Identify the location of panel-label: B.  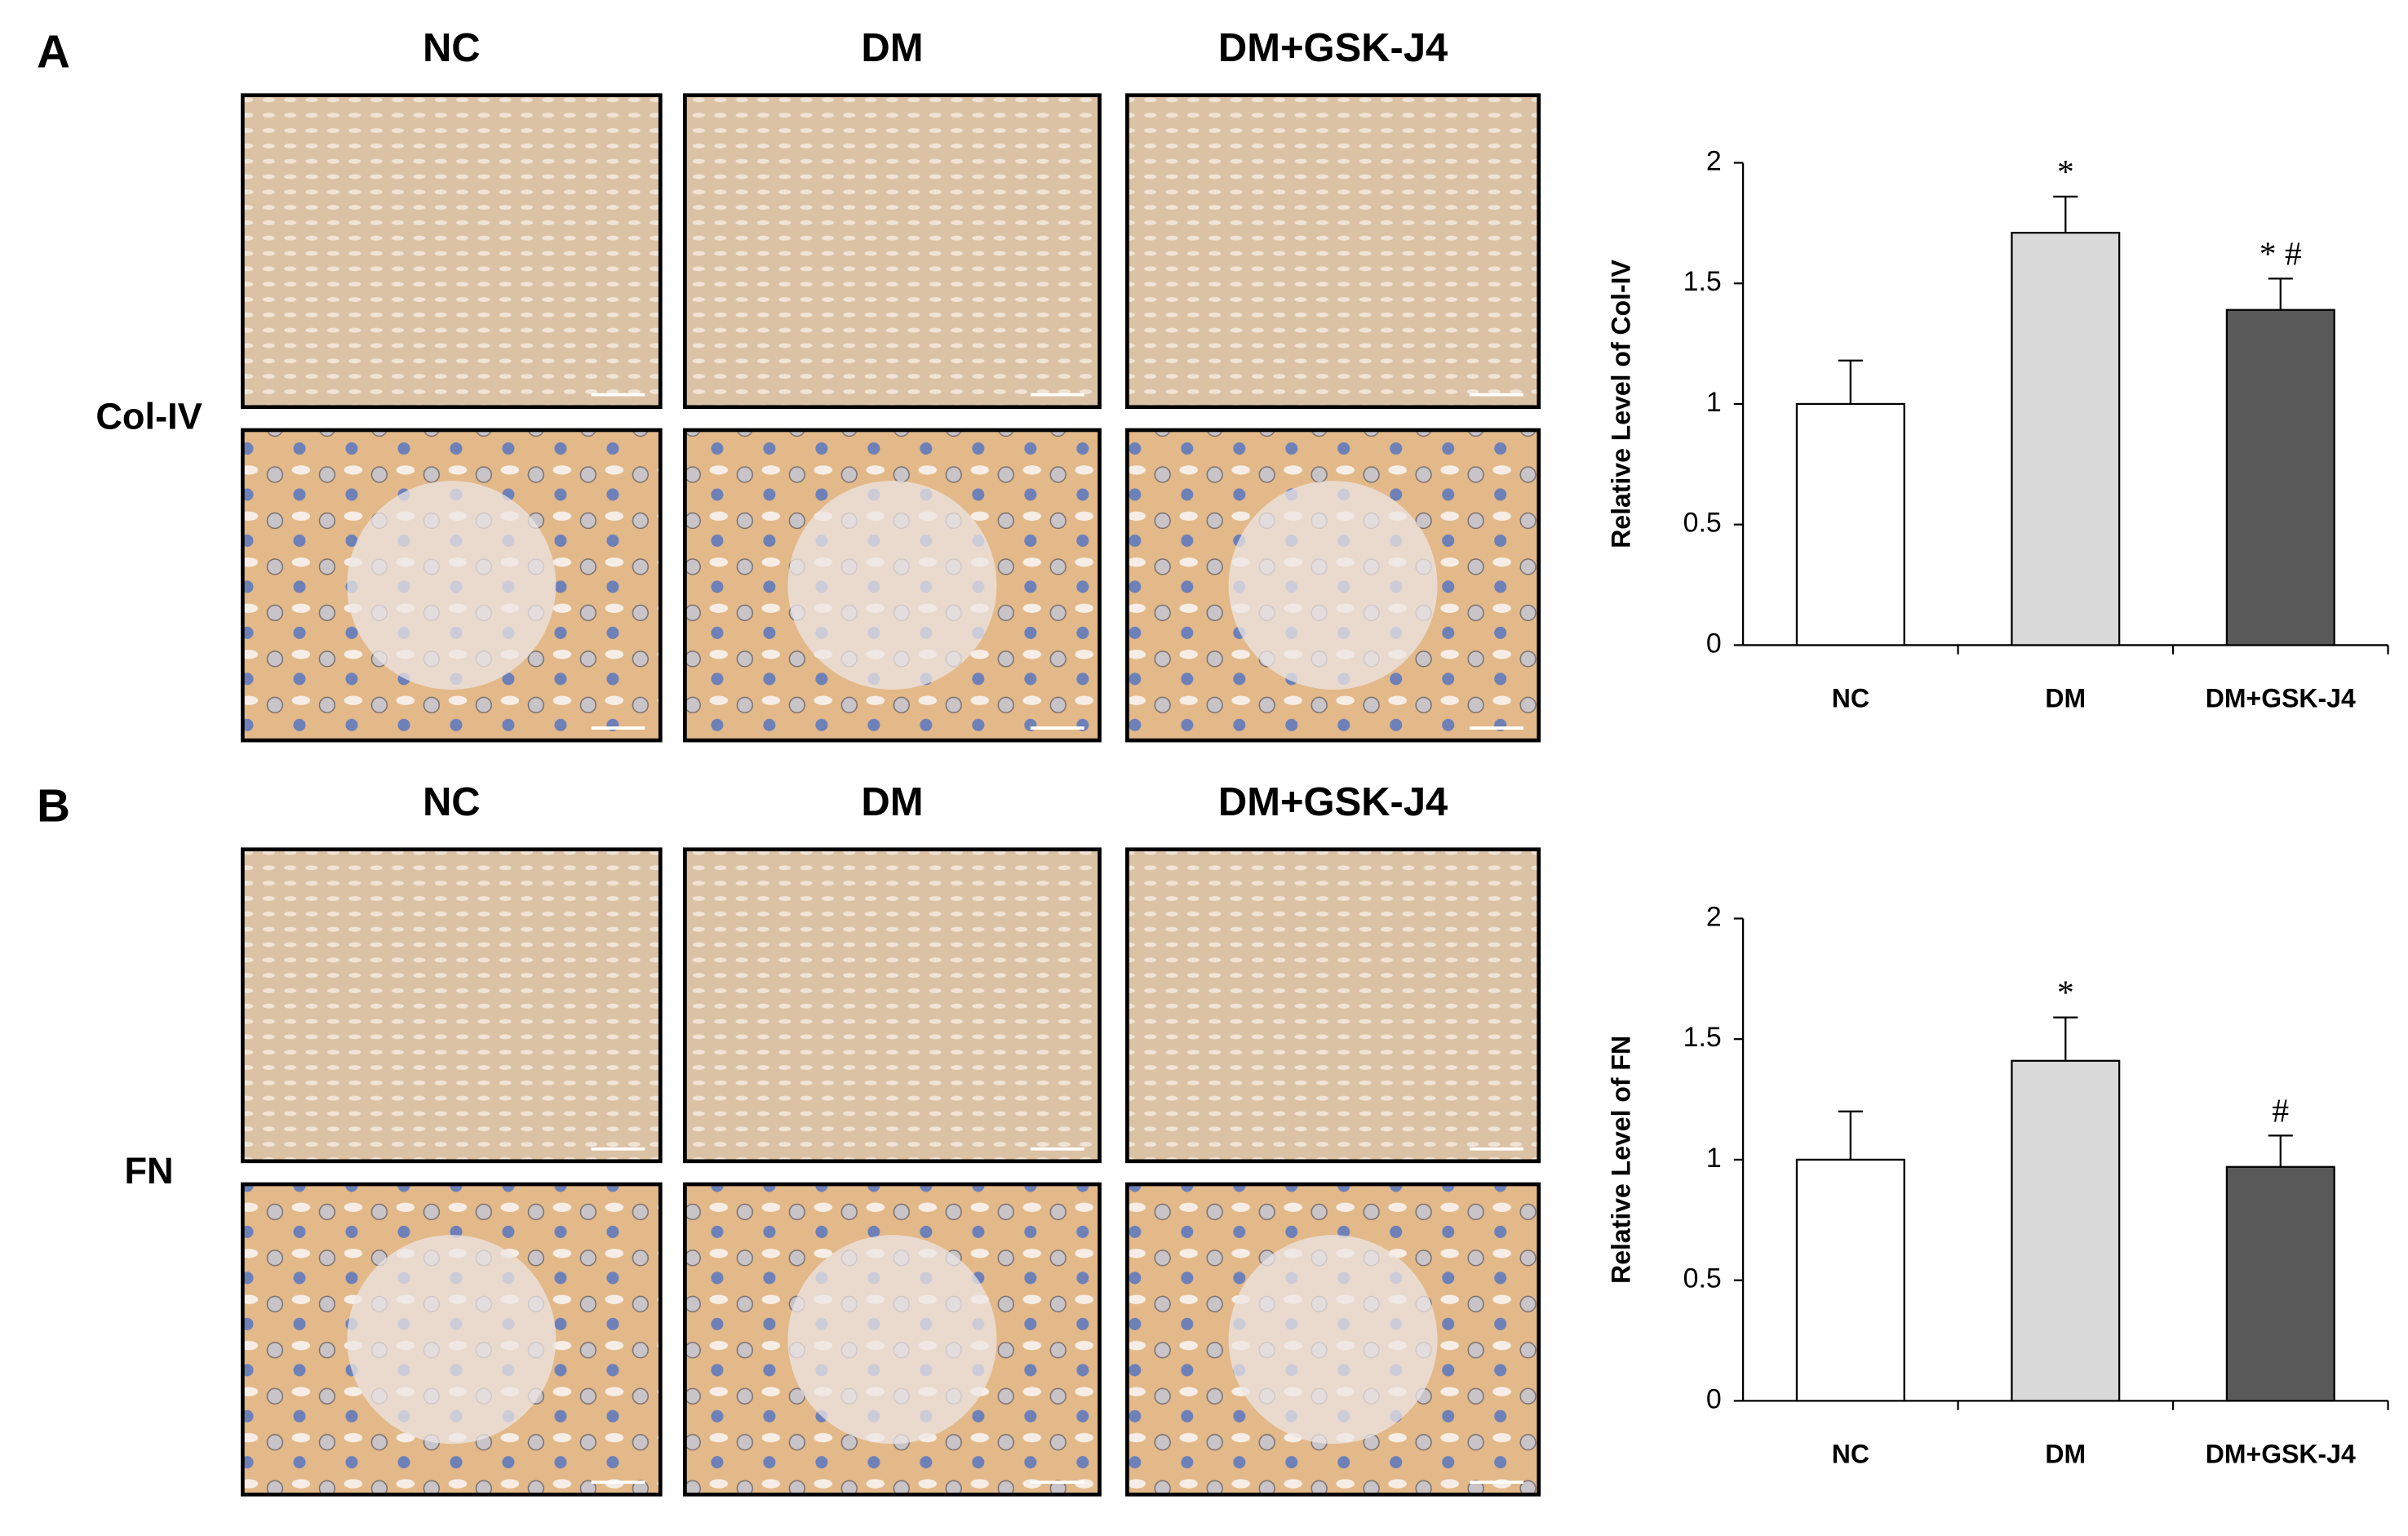
(53, 806).